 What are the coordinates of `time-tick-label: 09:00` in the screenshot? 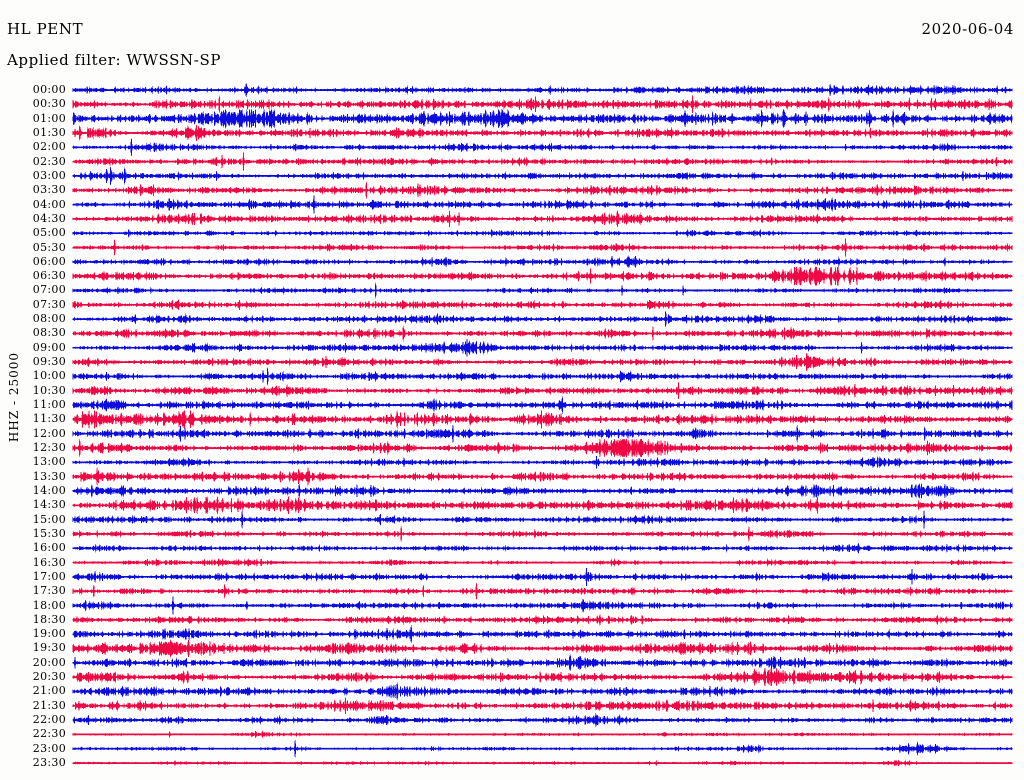 It's located at (49, 347).